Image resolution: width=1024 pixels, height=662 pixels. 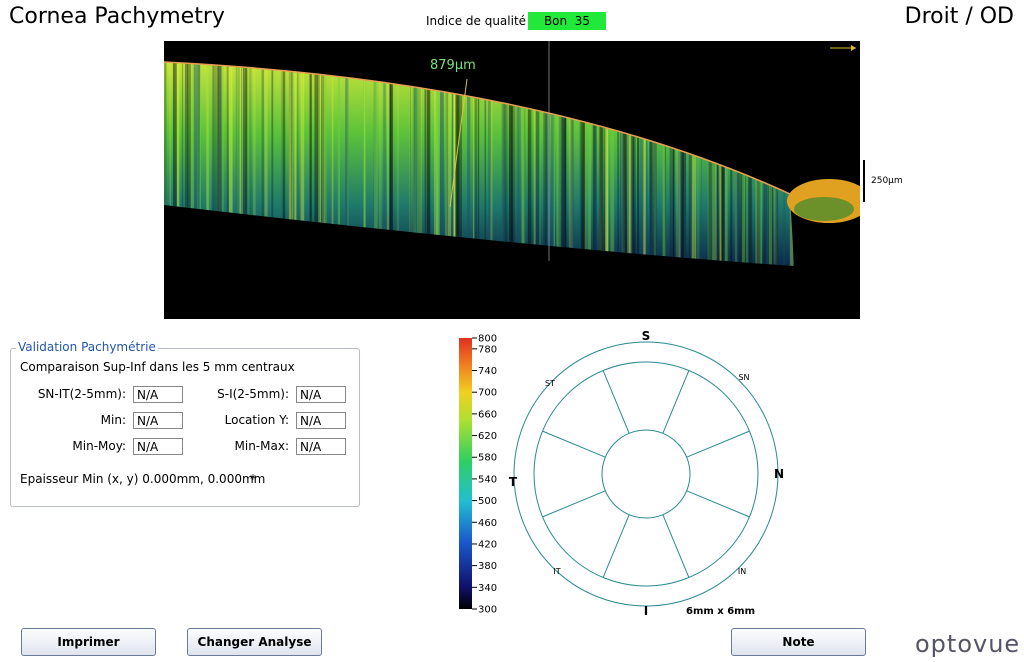 What do you see at coordinates (487, 610) in the screenshot?
I see `tick-label: 300` at bounding box center [487, 610].